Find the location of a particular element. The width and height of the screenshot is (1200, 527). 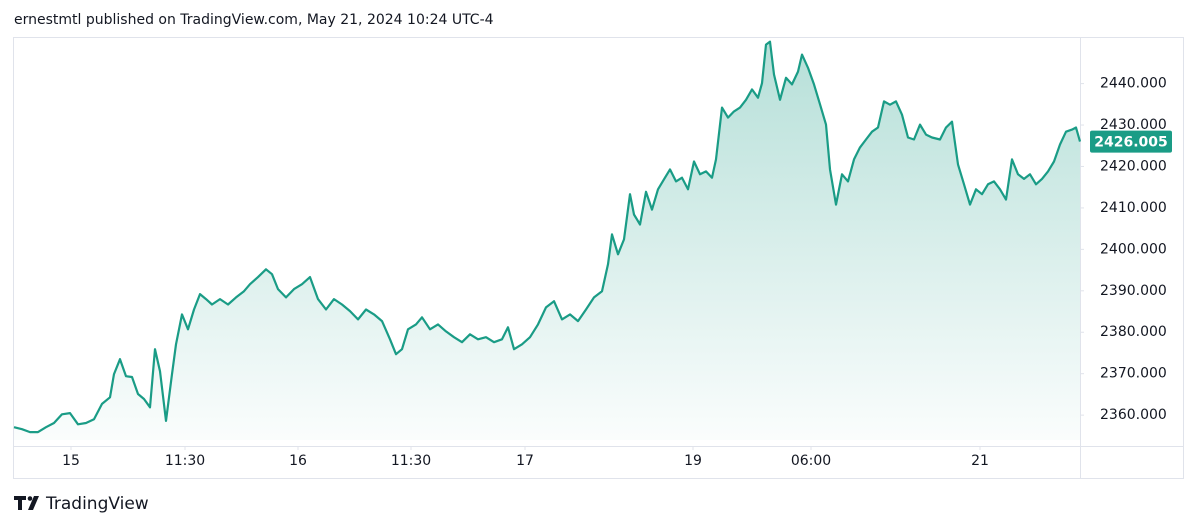

last-price-label: 2426.005 is located at coordinates (1131, 143).